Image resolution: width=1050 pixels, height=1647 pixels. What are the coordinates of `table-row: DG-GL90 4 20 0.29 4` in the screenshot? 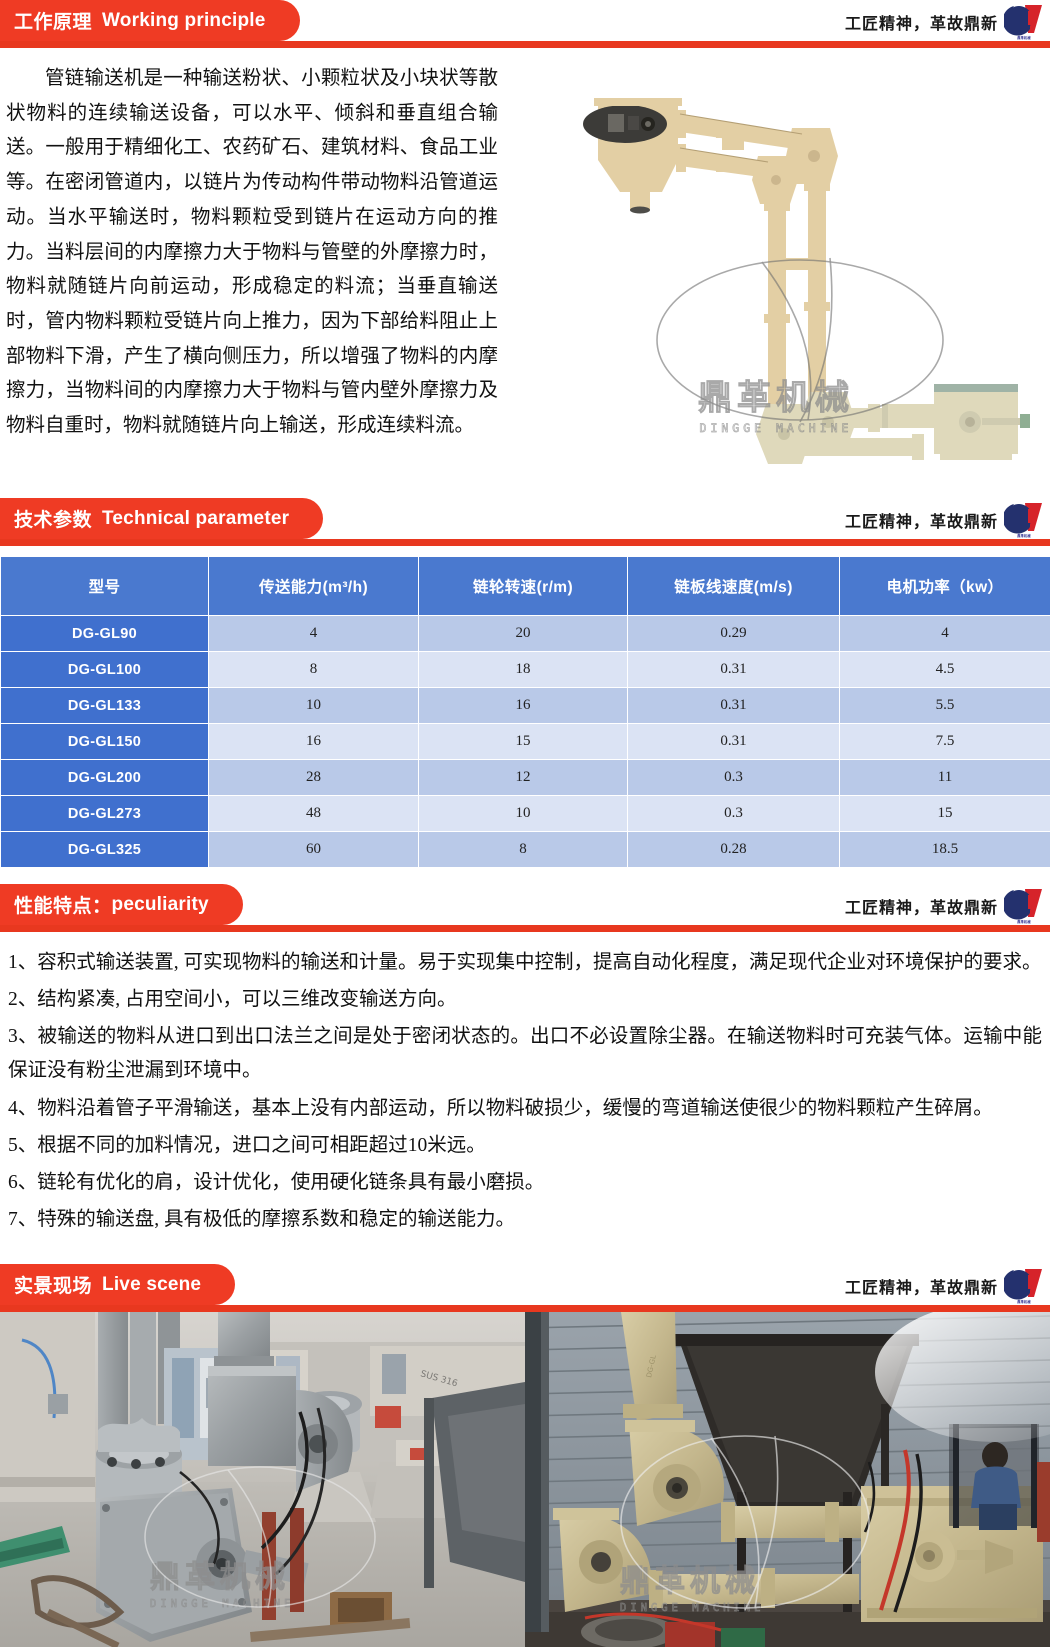 It's located at (525, 634).